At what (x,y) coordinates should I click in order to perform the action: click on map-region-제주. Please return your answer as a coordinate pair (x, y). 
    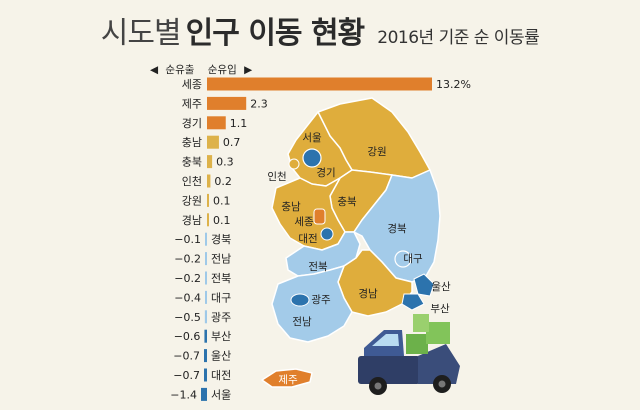
    Looking at the image, I should click on (287, 378).